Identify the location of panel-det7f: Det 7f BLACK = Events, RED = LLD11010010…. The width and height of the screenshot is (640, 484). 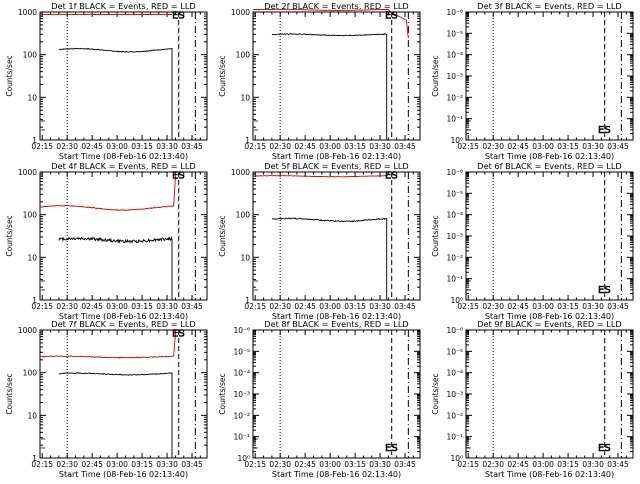
(106, 399).